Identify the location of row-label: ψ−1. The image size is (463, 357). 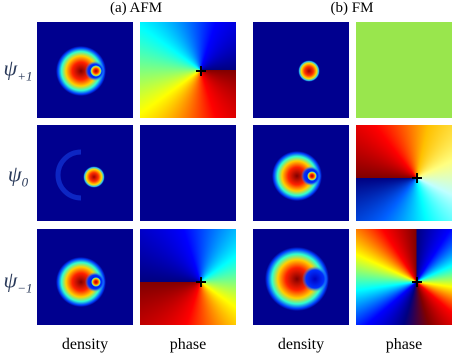
(18, 281).